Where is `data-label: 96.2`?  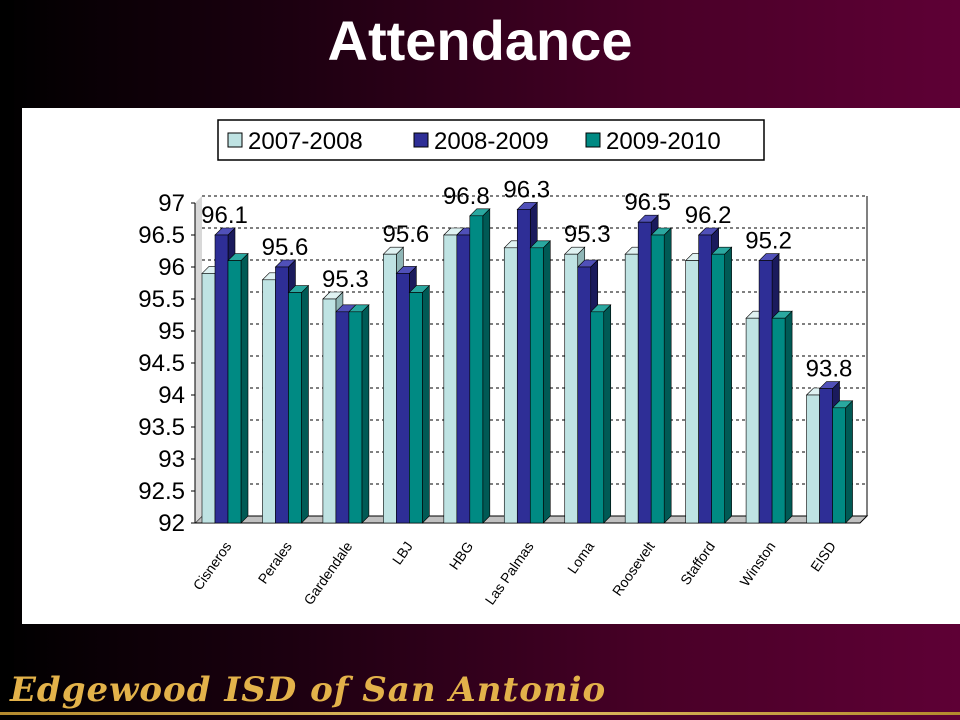 data-label: 96.2 is located at coordinates (708, 215).